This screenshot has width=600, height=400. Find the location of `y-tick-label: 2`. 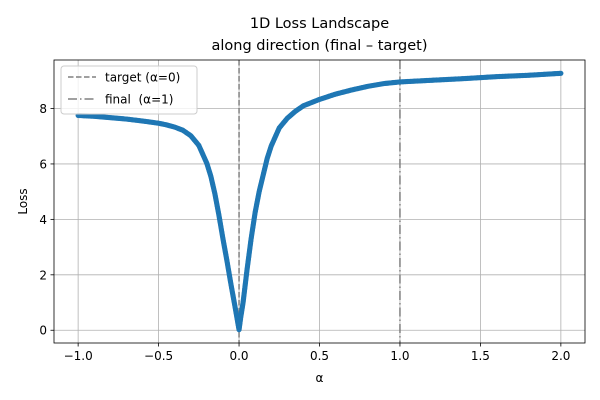

y-tick-label: 2 is located at coordinates (43, 275).